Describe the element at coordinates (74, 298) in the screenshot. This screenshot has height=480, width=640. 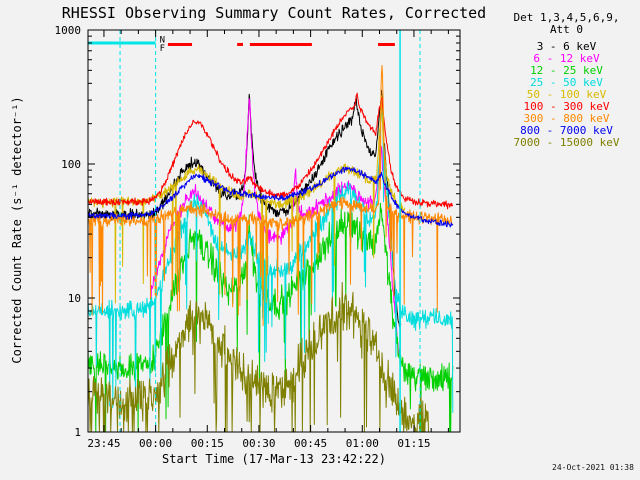
I see `y-tick-label: 10` at that location.